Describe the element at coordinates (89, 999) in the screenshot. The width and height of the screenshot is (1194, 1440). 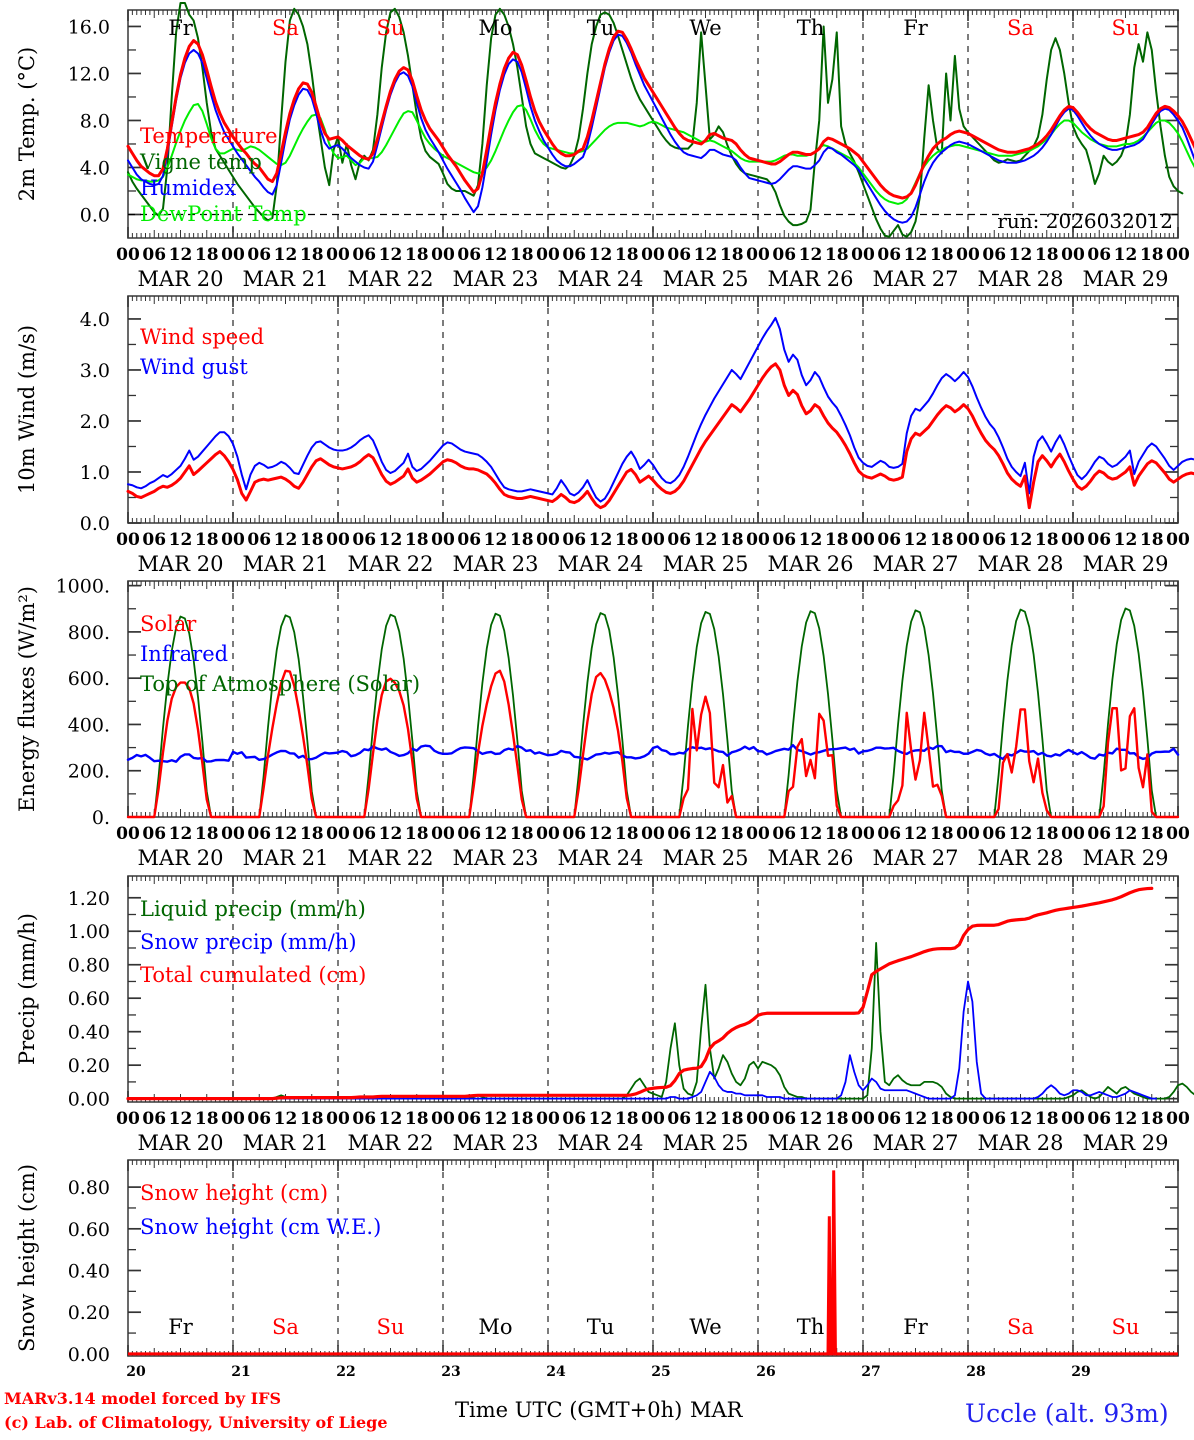
I see `ytick-label: 0.60` at that location.